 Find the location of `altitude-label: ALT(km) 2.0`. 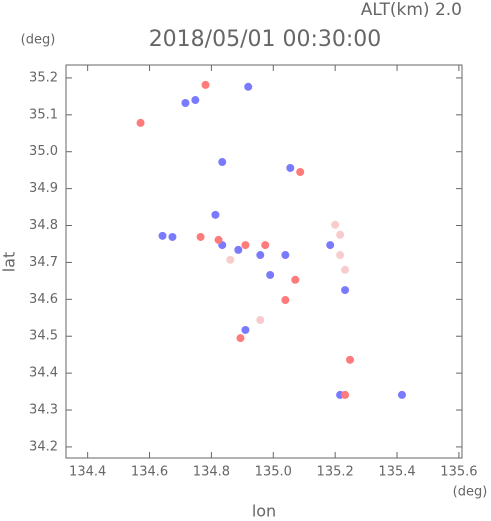

altitude-label: ALT(km) 2.0 is located at coordinates (411, 10).